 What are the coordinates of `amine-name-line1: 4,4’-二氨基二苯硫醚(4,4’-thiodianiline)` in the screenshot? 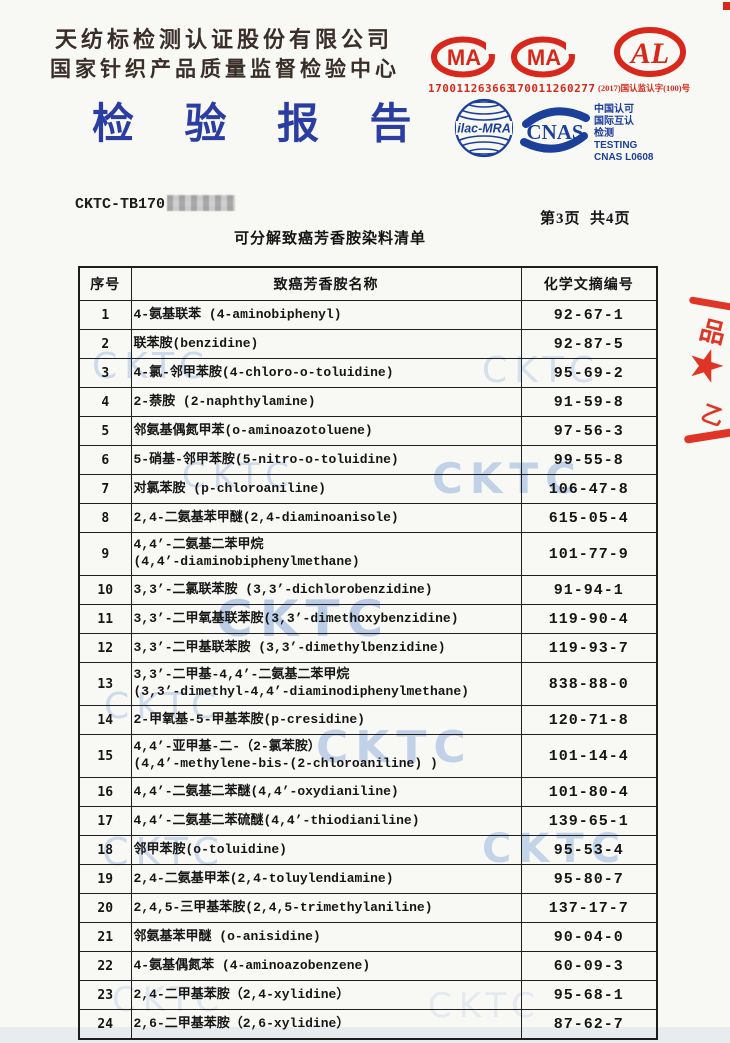 It's located at (276, 820).